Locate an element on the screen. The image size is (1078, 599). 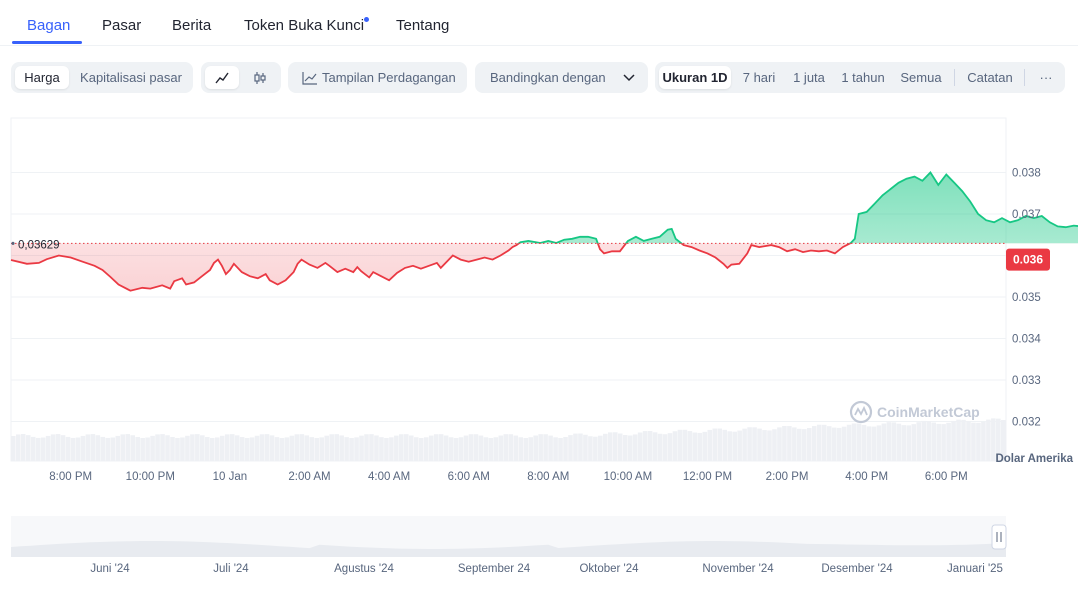
trading-view-button: Tampilan Perdagangan is located at coordinates (377, 77).